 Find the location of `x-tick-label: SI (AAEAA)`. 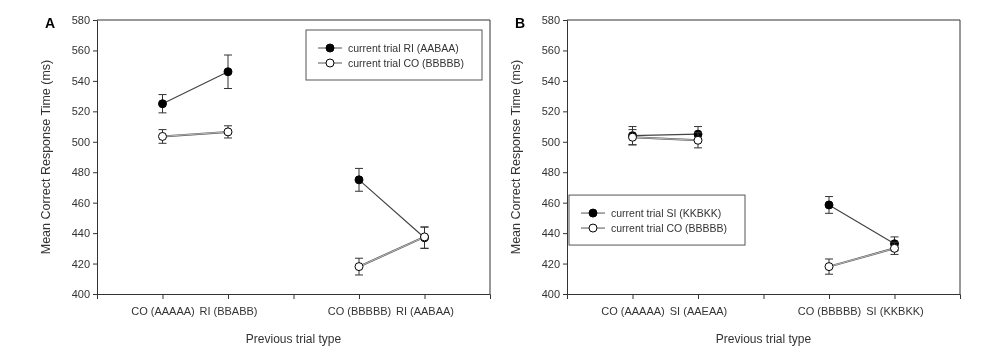

x-tick-label: SI (AAEAA) is located at coordinates (698, 310).